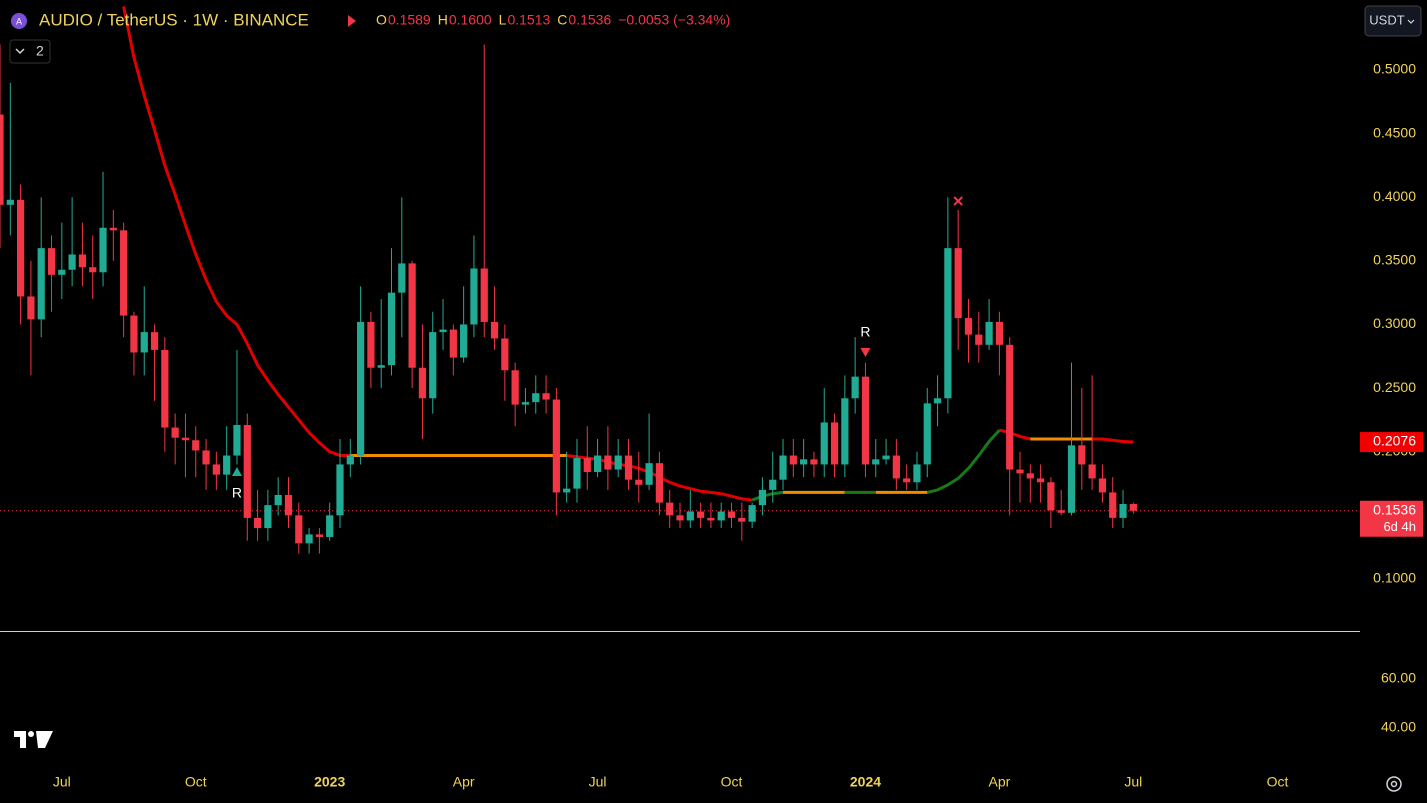 Image resolution: width=1427 pixels, height=803 pixels. Describe the element at coordinates (1394, 387) in the screenshot. I see `y-tick-label: 0.2500` at that location.